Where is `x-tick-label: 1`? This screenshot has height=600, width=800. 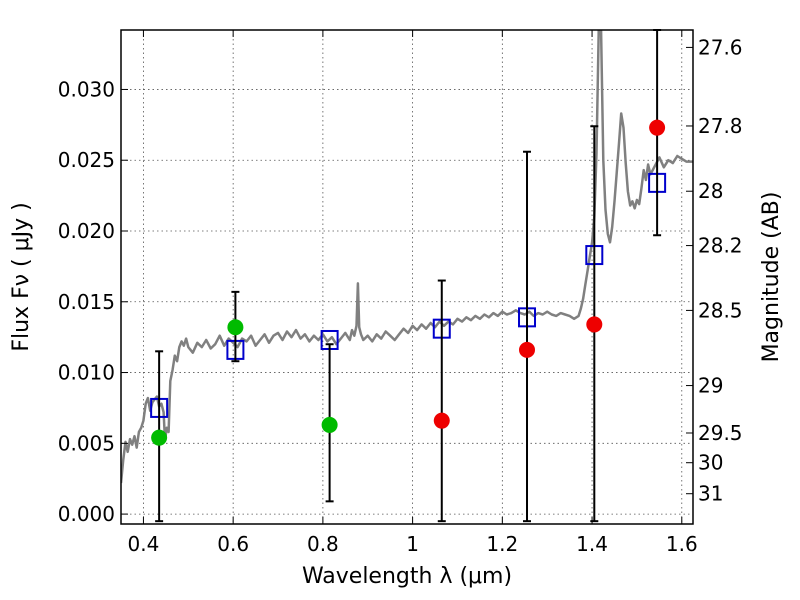
x-tick-label: 1 is located at coordinates (412, 544).